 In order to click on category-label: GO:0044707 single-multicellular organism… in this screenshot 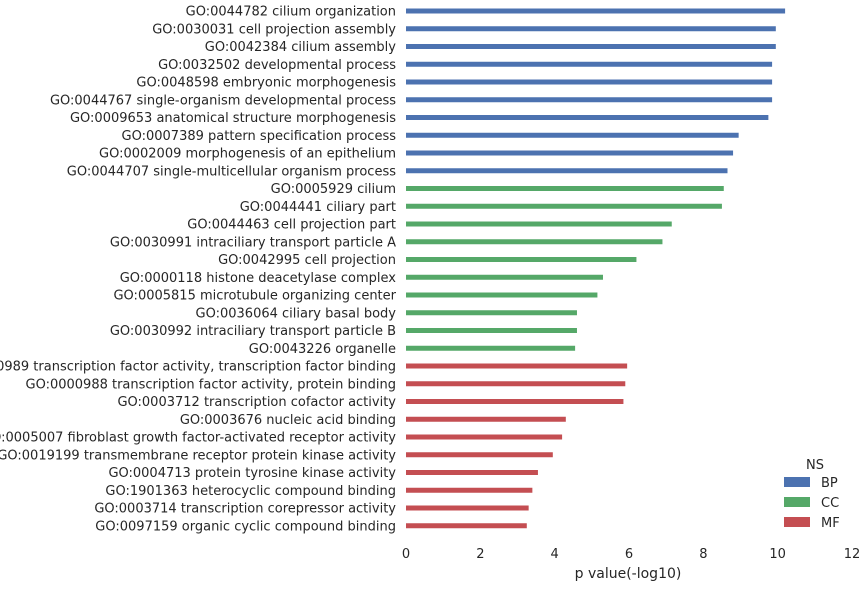, I will do `click(231, 171)`.